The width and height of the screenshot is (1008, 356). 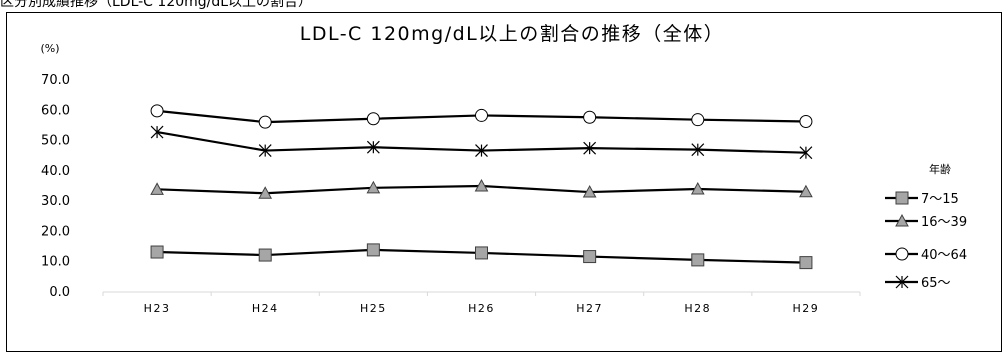 What do you see at coordinates (156, 5) in the screenshot?
I see `header-fragment: 区分別成績推移（LDL-C 120mg/dL以上の割合）` at bounding box center [156, 5].